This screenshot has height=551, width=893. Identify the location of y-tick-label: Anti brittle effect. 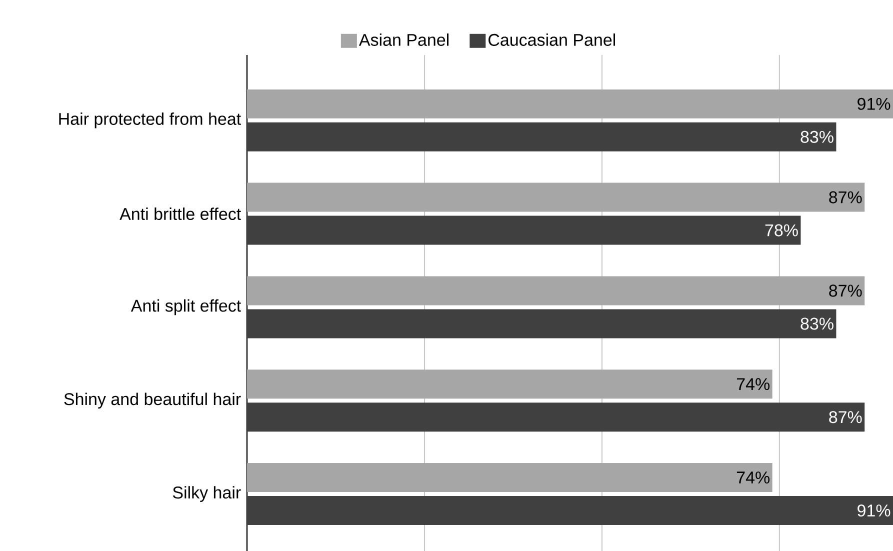
(181, 214).